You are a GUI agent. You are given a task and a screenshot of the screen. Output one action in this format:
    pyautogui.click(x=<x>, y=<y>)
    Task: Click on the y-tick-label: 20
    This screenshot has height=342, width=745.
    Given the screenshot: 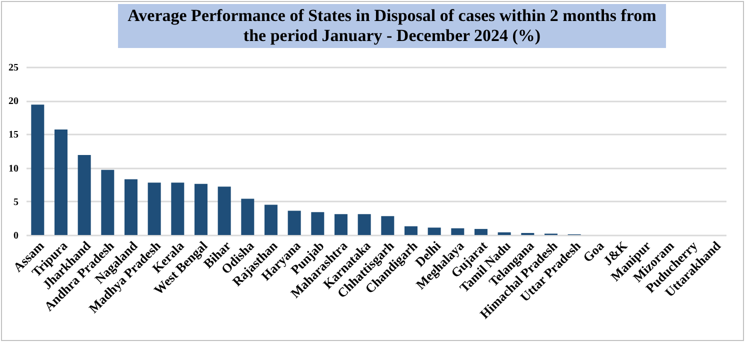 What is the action you would take?
    pyautogui.click(x=13, y=102)
    